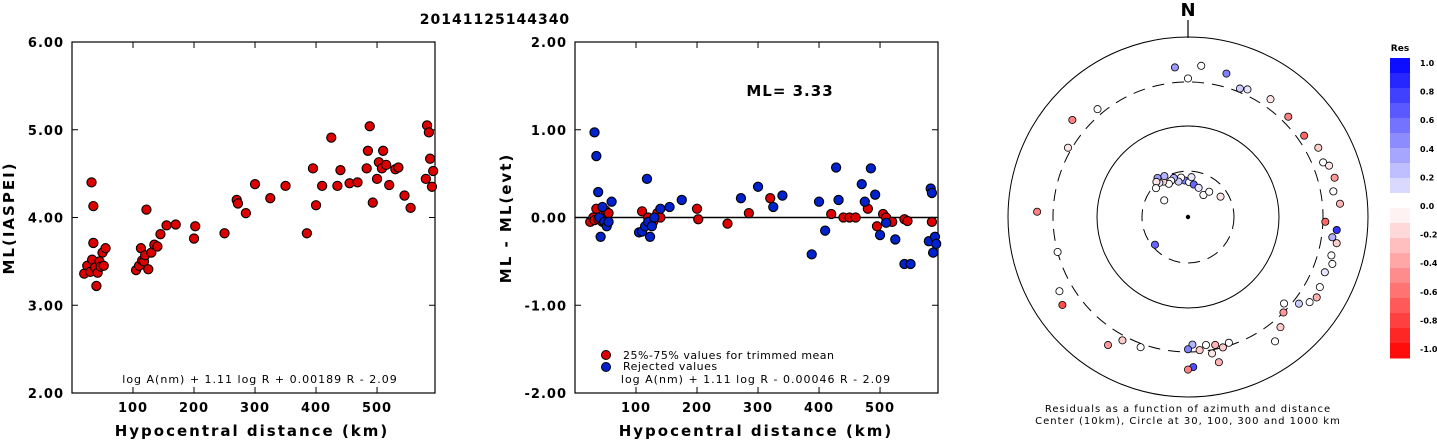  What do you see at coordinates (1427, 177) in the screenshot?
I see `colorbar-tick-label: 0.2` at bounding box center [1427, 177].